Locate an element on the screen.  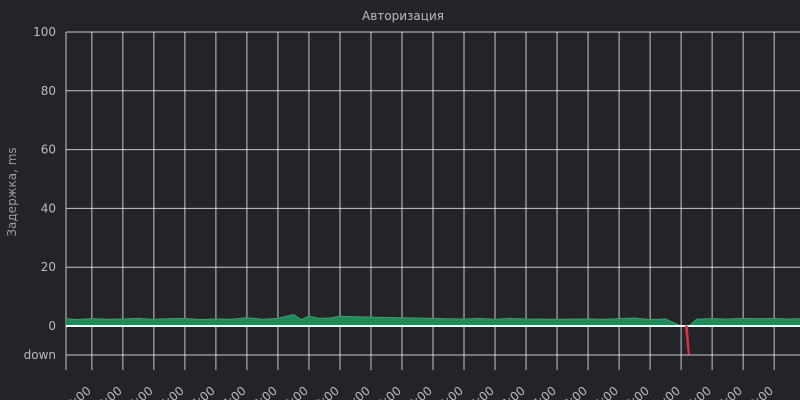
y-tick-label: 20 is located at coordinates (48, 267).